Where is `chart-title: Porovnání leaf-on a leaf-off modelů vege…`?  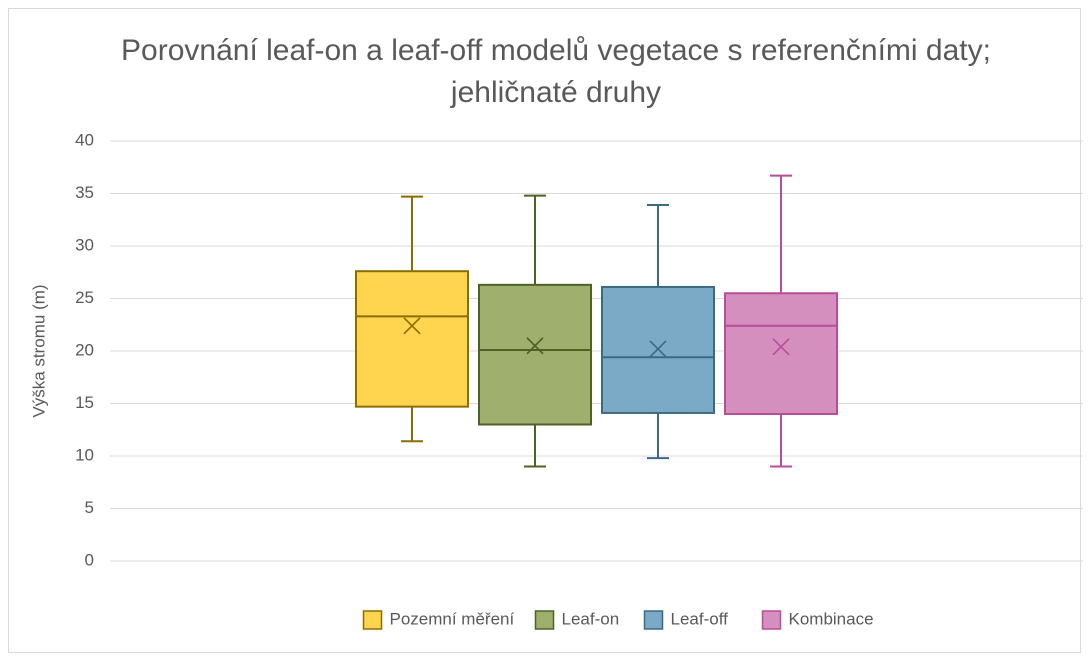
chart-title: Porovnání leaf-on a leaf-off modelů vege… is located at coordinates (556, 71).